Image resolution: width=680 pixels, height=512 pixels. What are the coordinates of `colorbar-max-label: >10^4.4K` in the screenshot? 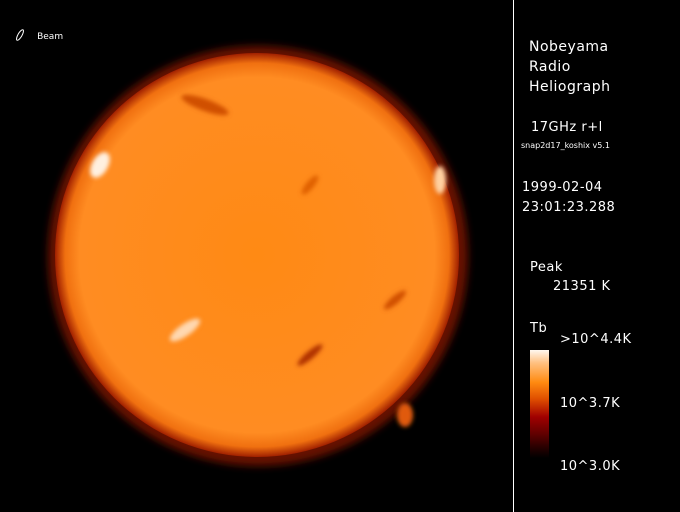 It's located at (596, 339).